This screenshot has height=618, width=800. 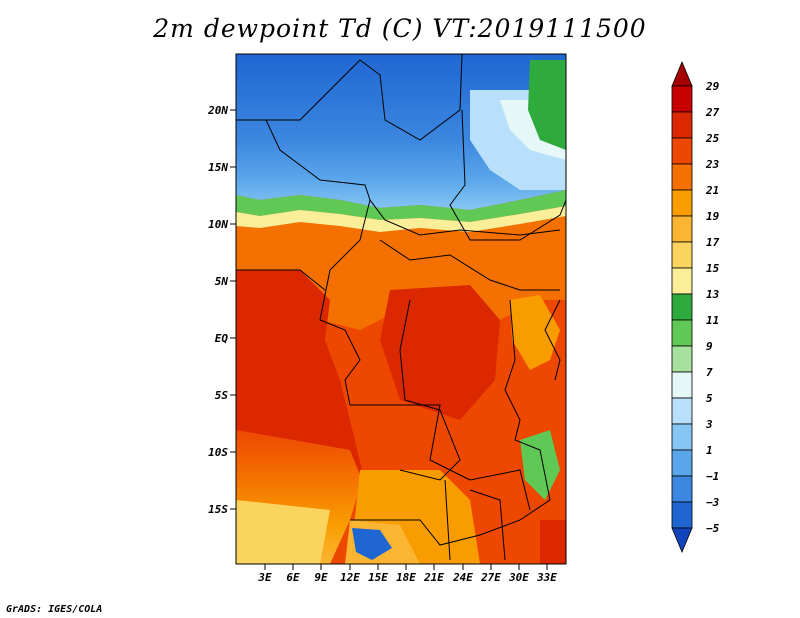 What do you see at coordinates (321, 577) in the screenshot?
I see `lon-label: 9E` at bounding box center [321, 577].